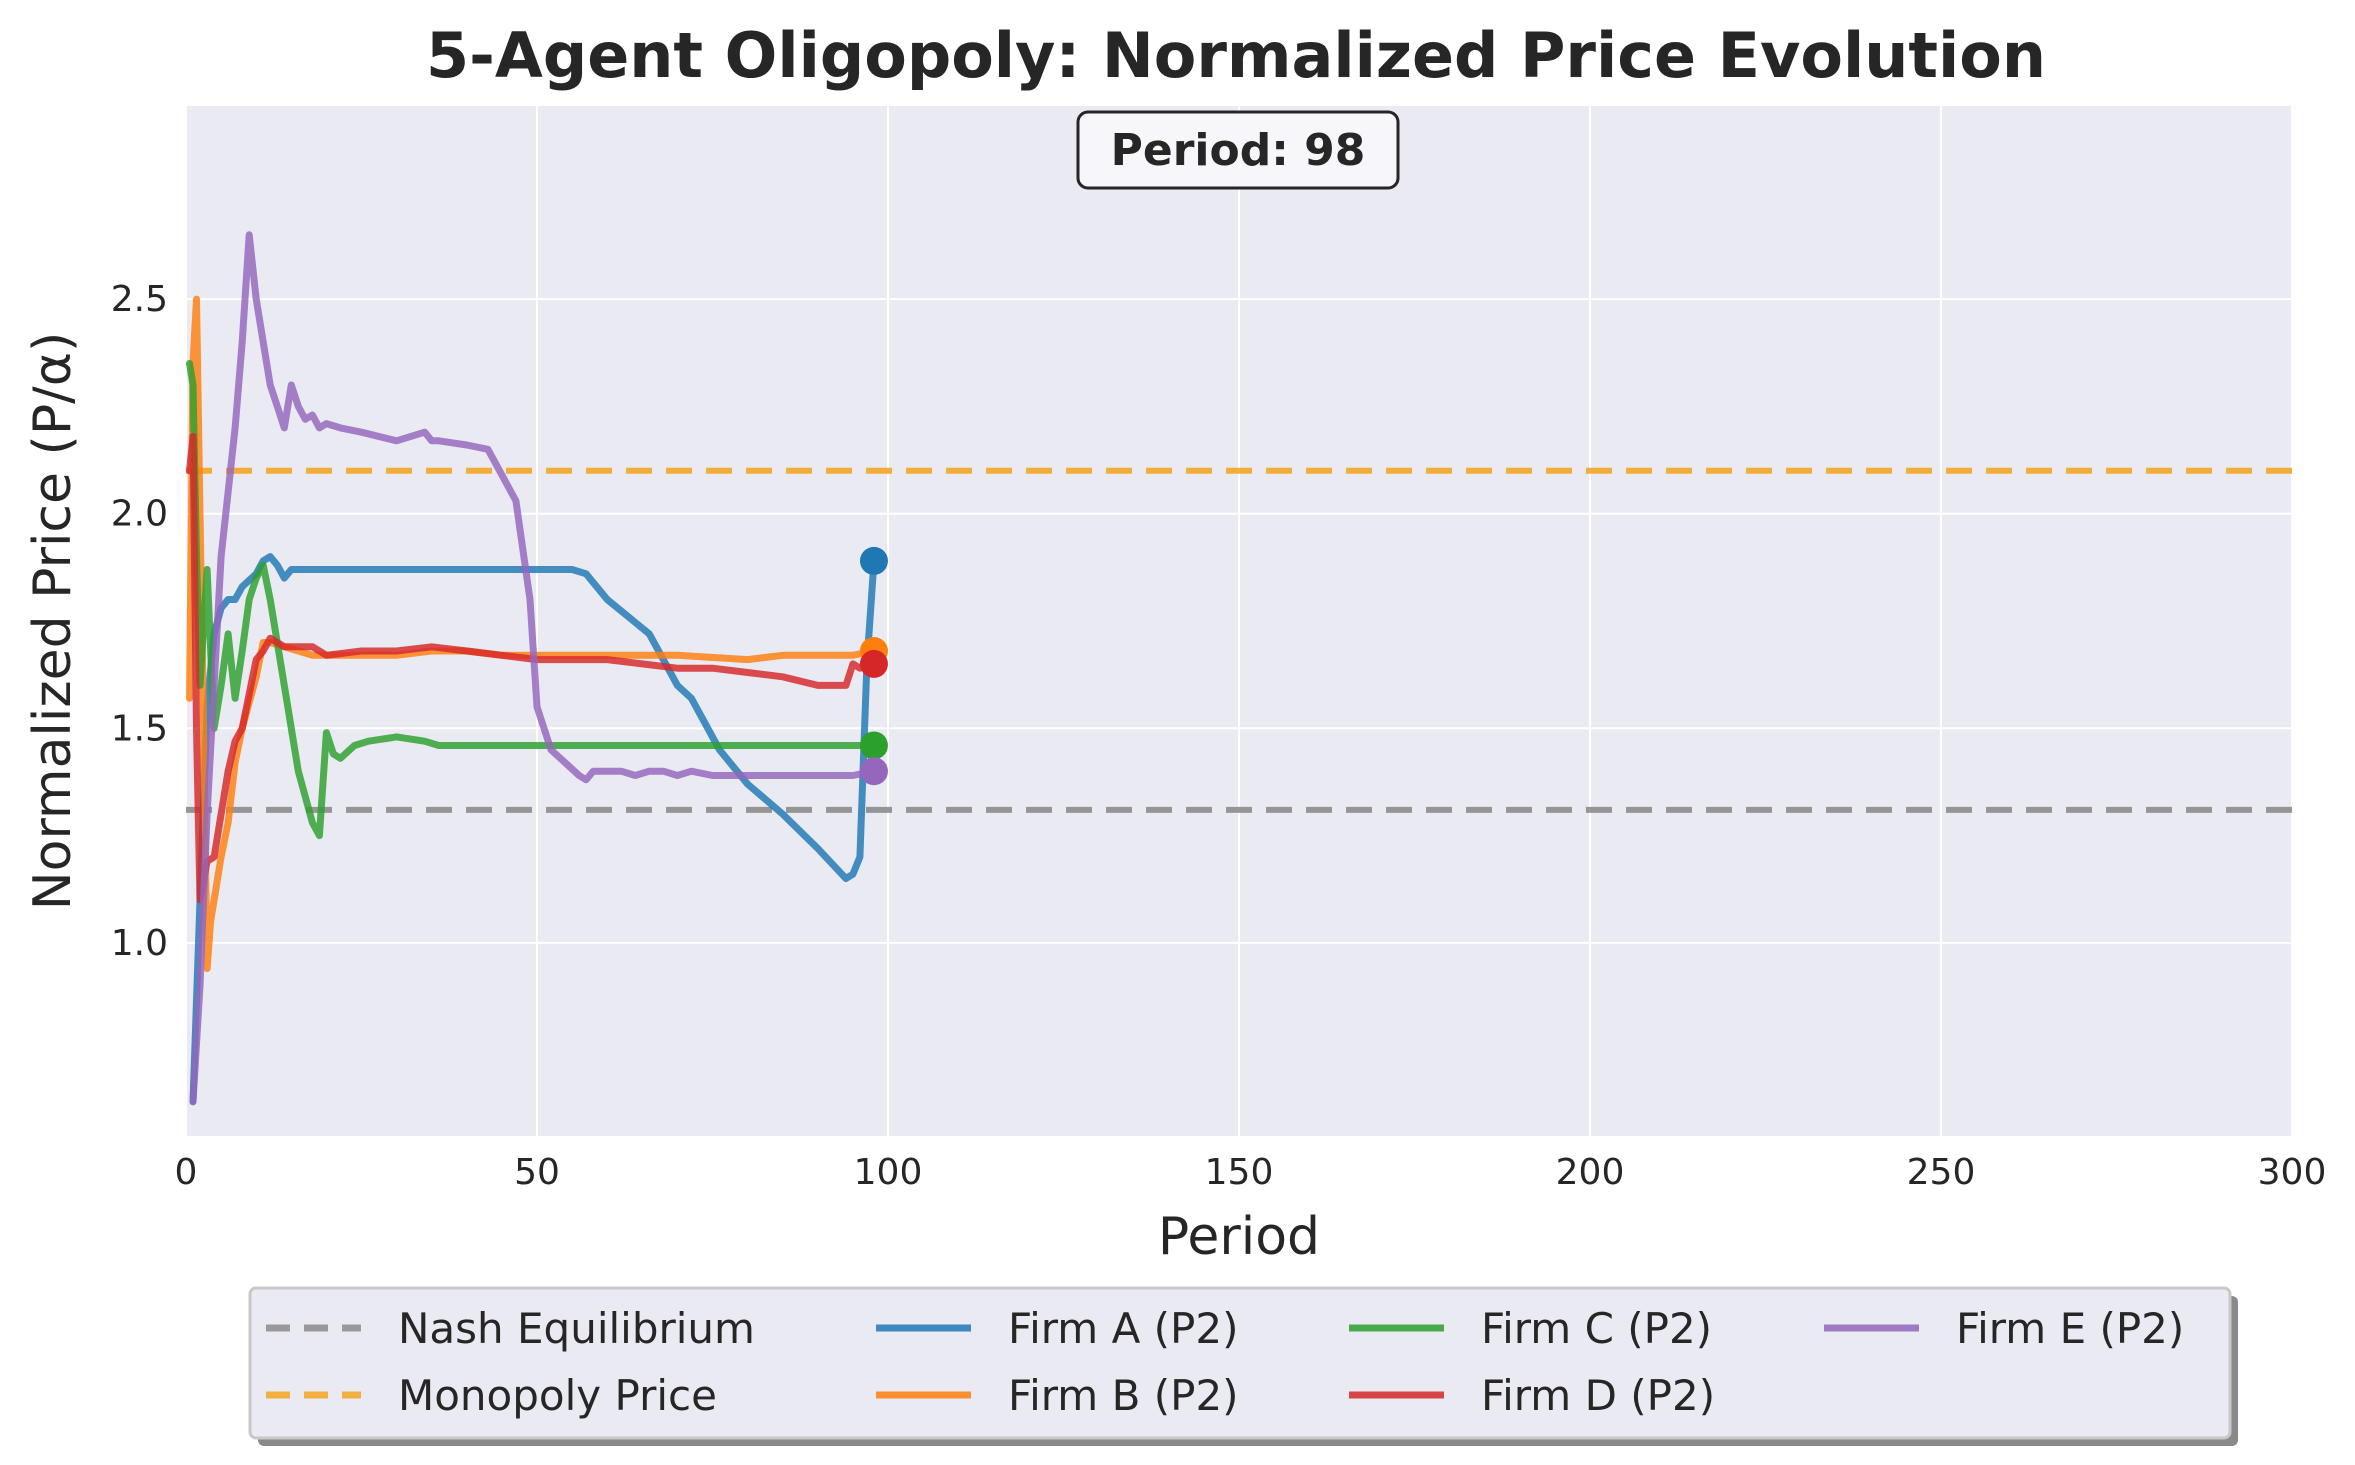  Describe the element at coordinates (1123, 1395) in the screenshot. I see `legend-label-firm-b-p2: Firm B (P2)` at that location.